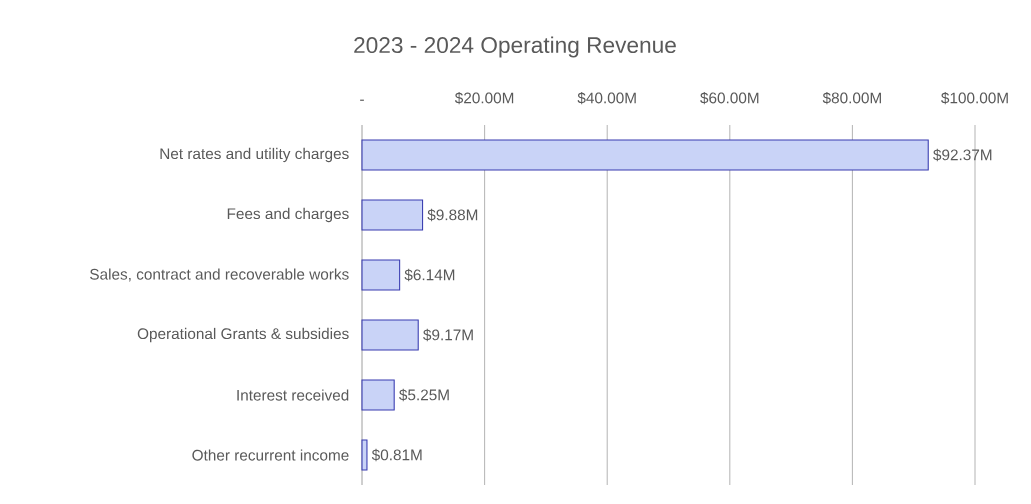 This screenshot has height=504, width=1031. What do you see at coordinates (851, 98) in the screenshot?
I see `x-tick-label: $80.00M` at bounding box center [851, 98].